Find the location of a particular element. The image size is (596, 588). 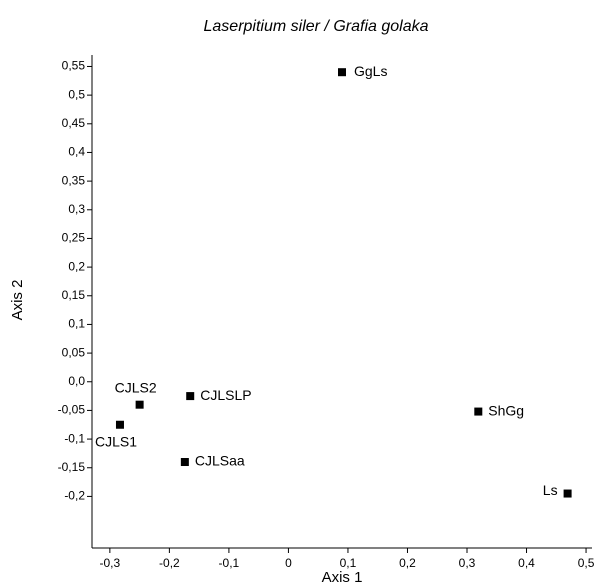

y-tick-label: 0,45 is located at coordinates (74, 123).